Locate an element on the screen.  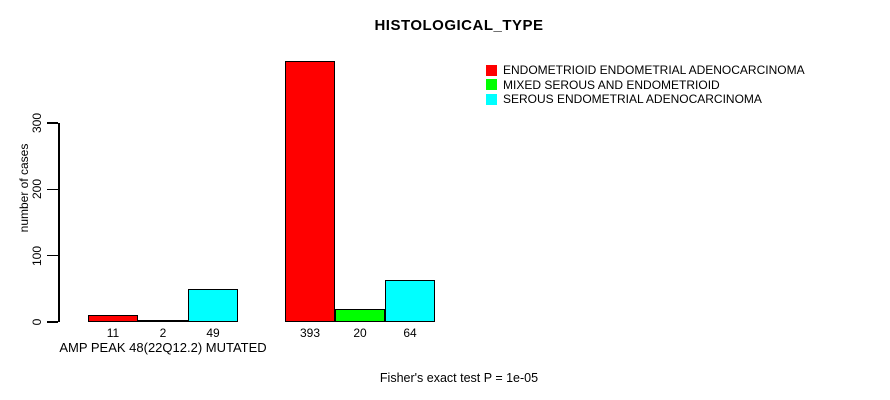
legend-item-label: ENDOMETRIOID ENDOMETRIAL ADENOCARCINOMA is located at coordinates (654, 70).